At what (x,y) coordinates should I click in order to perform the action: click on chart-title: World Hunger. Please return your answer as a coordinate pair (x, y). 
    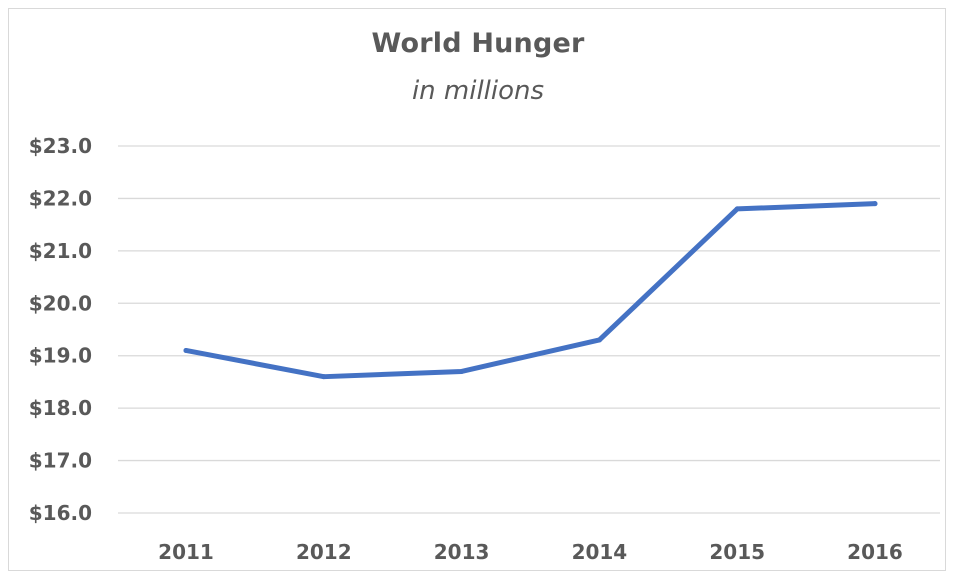
    Looking at the image, I should click on (478, 43).